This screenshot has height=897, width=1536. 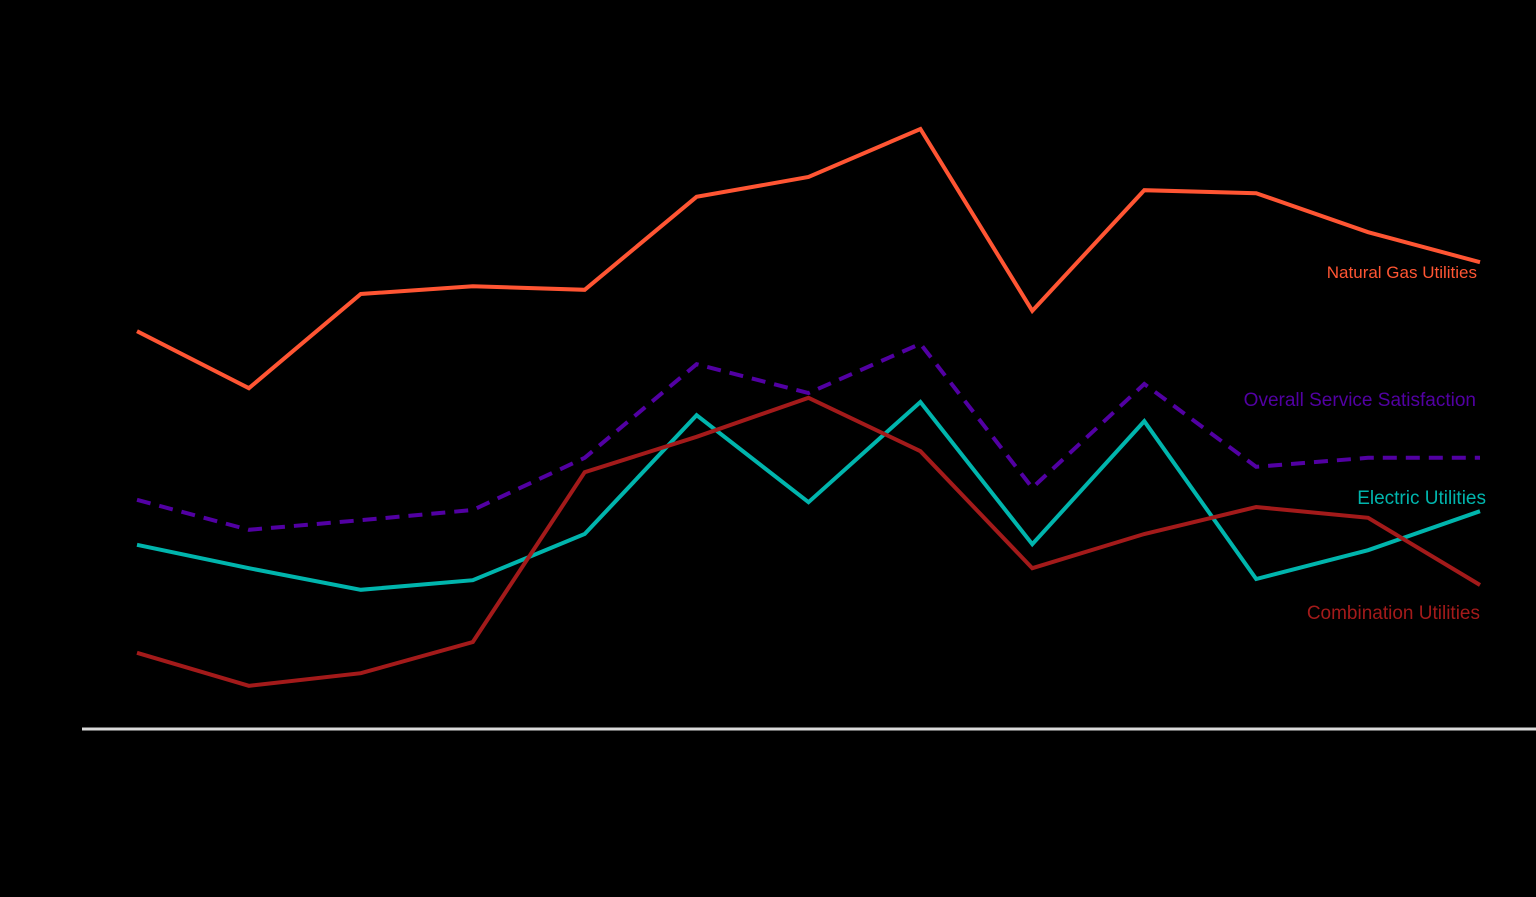 I want to click on series-label-combination: Combination Utilities, so click(x=1393, y=613).